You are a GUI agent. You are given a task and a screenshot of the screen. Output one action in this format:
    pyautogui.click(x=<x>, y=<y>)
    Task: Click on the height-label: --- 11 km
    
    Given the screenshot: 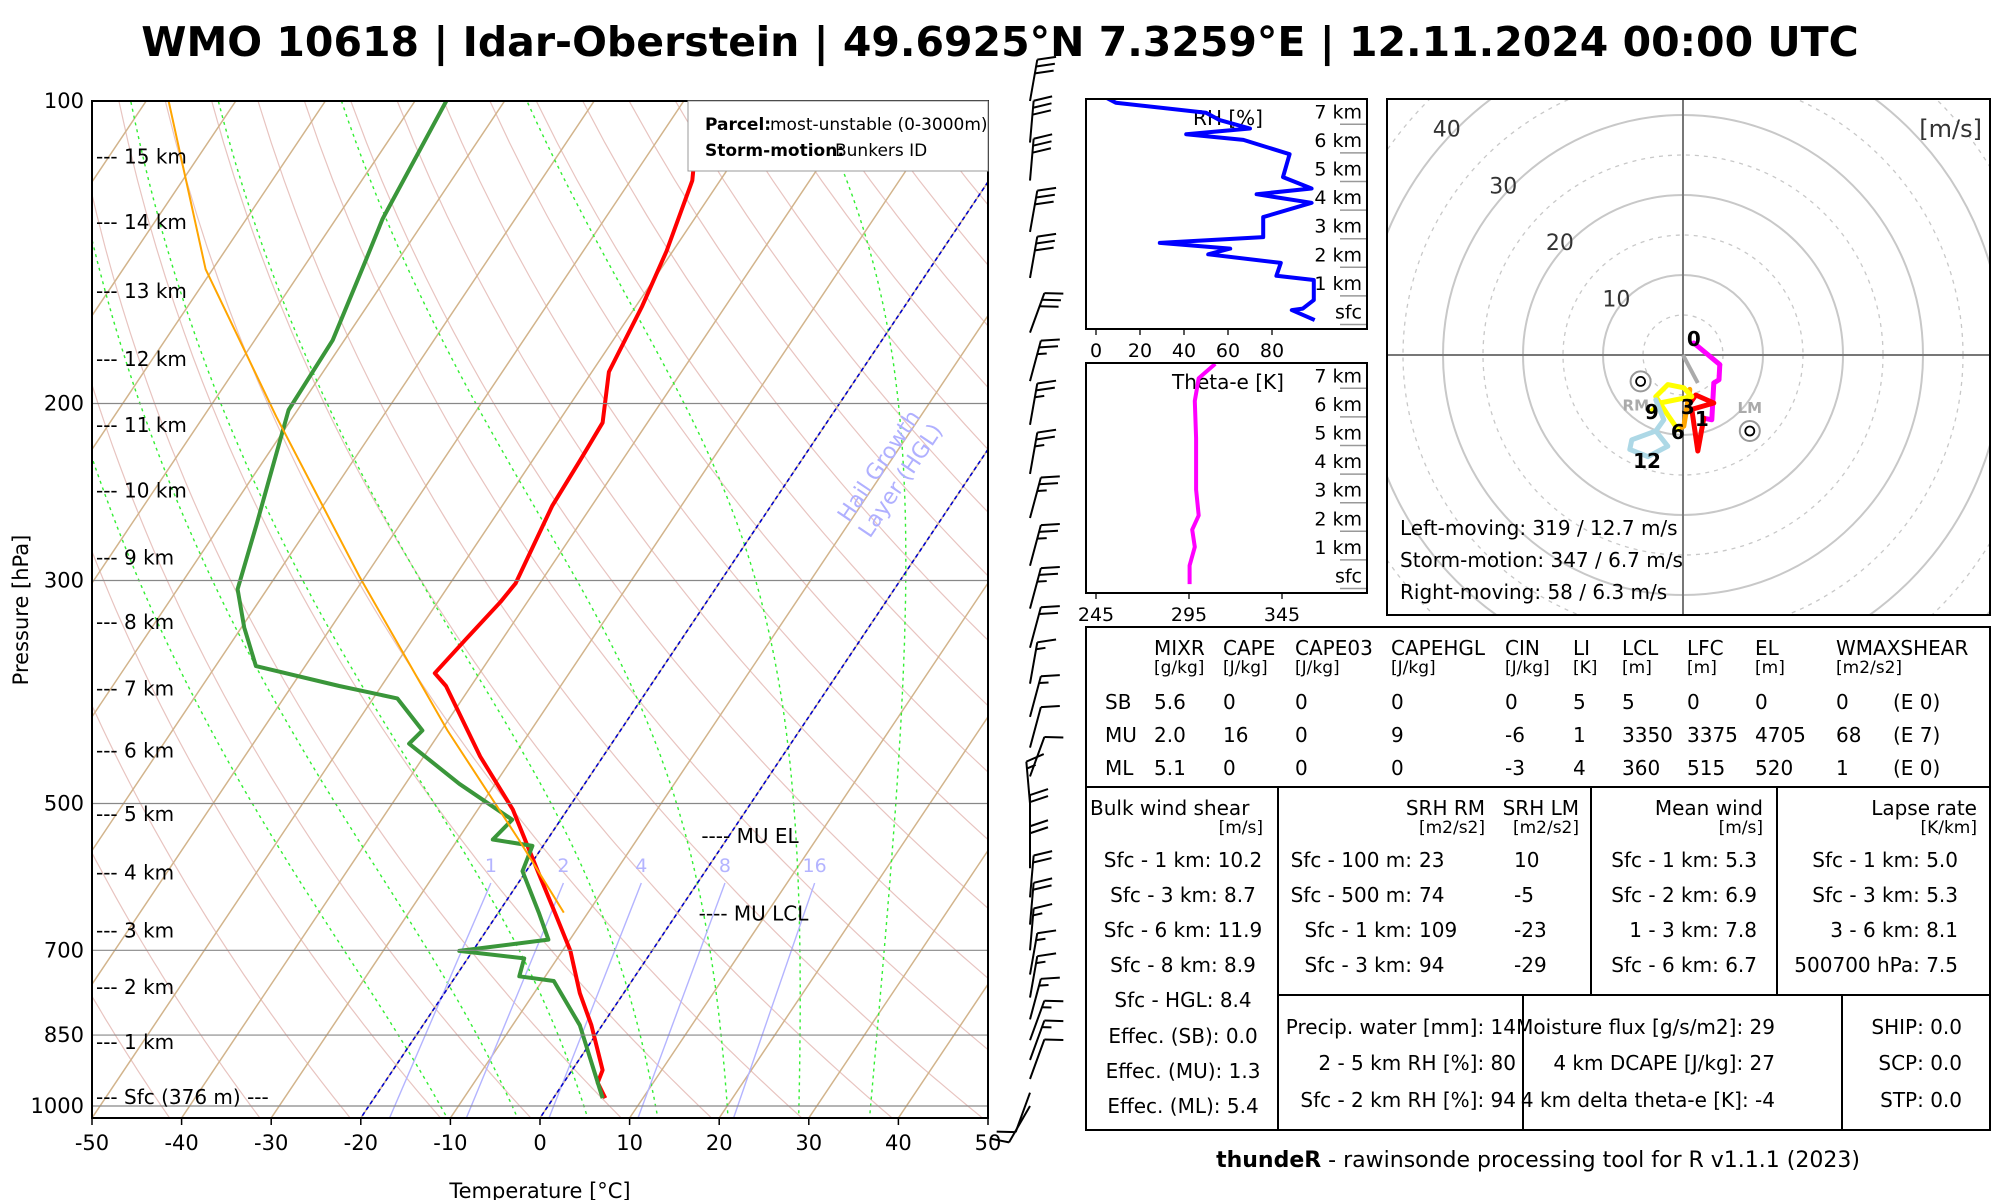 What is the action you would take?
    pyautogui.click(x=141, y=425)
    